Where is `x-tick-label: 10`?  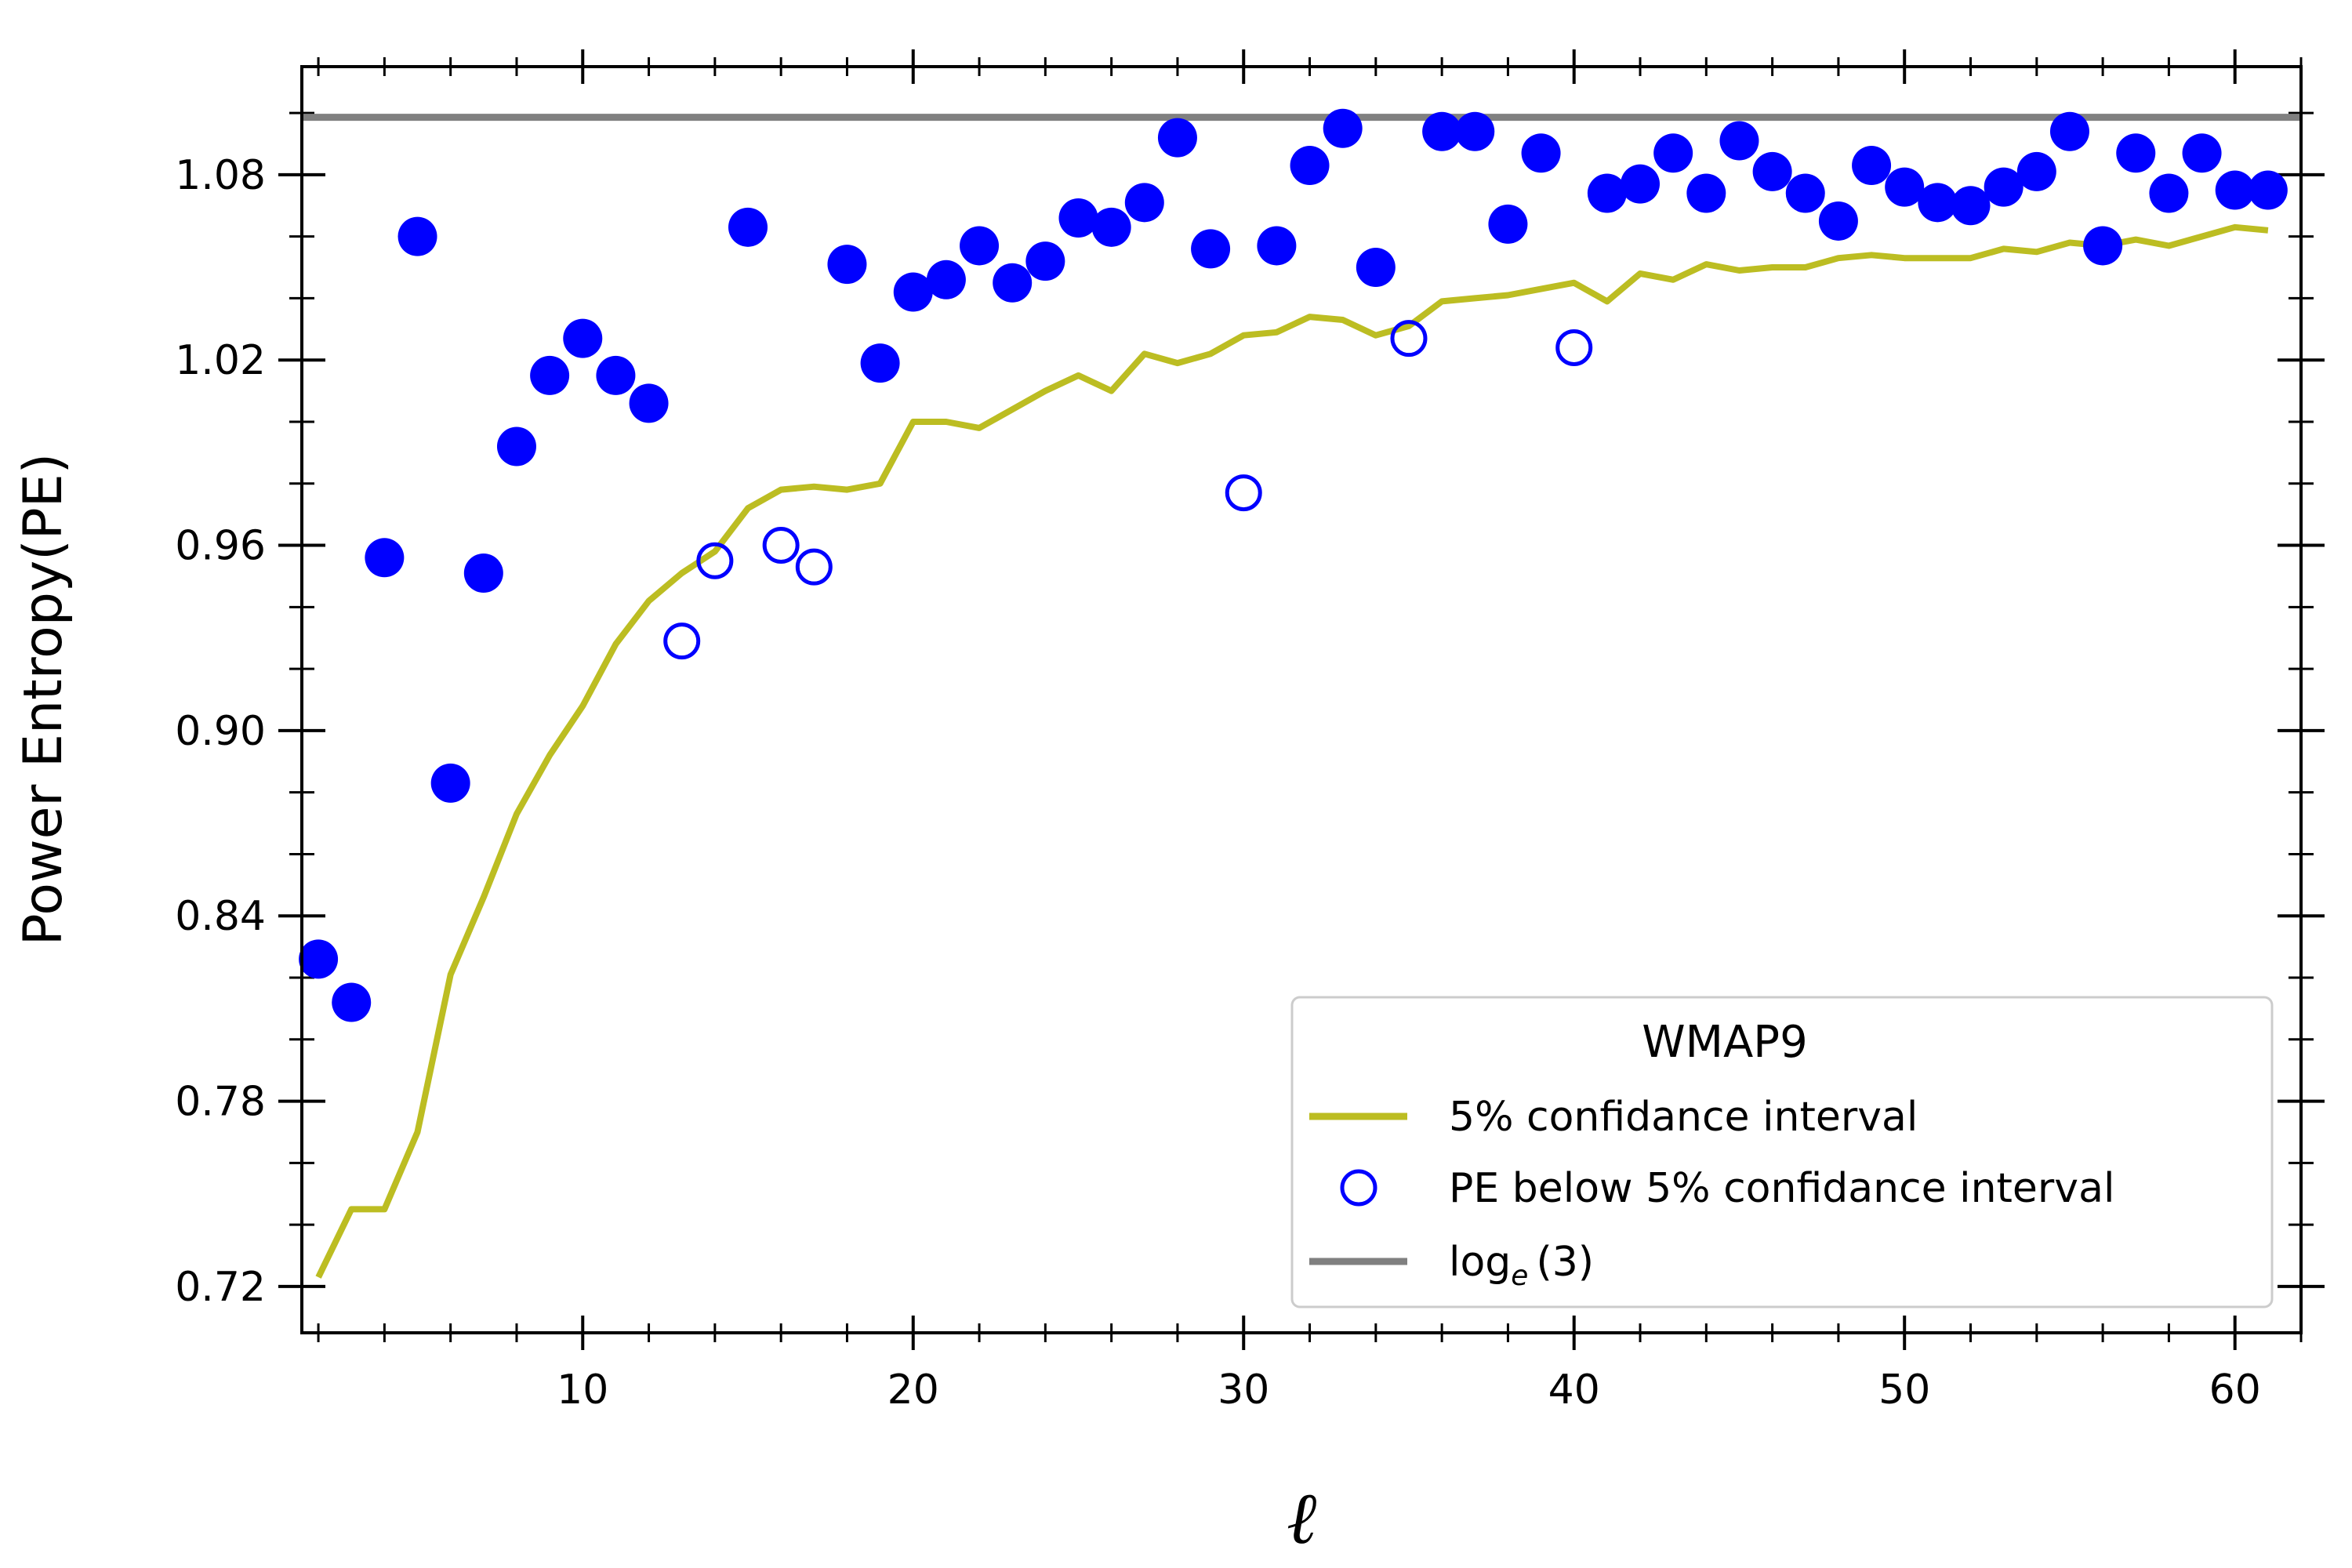 x-tick-label: 10 is located at coordinates (582, 1390).